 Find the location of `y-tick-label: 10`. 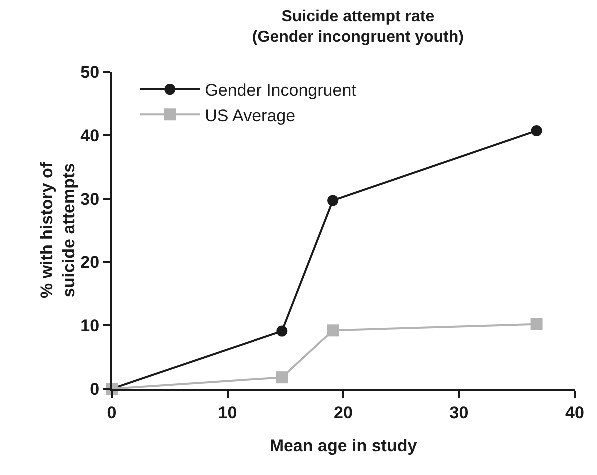

y-tick-label: 10 is located at coordinates (90, 326).